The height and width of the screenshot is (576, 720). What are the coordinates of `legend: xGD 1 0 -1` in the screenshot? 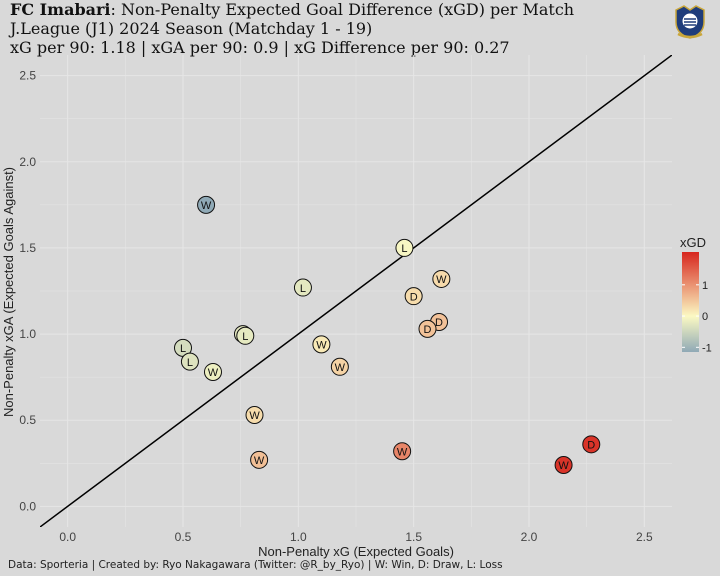 It's located at (696, 294).